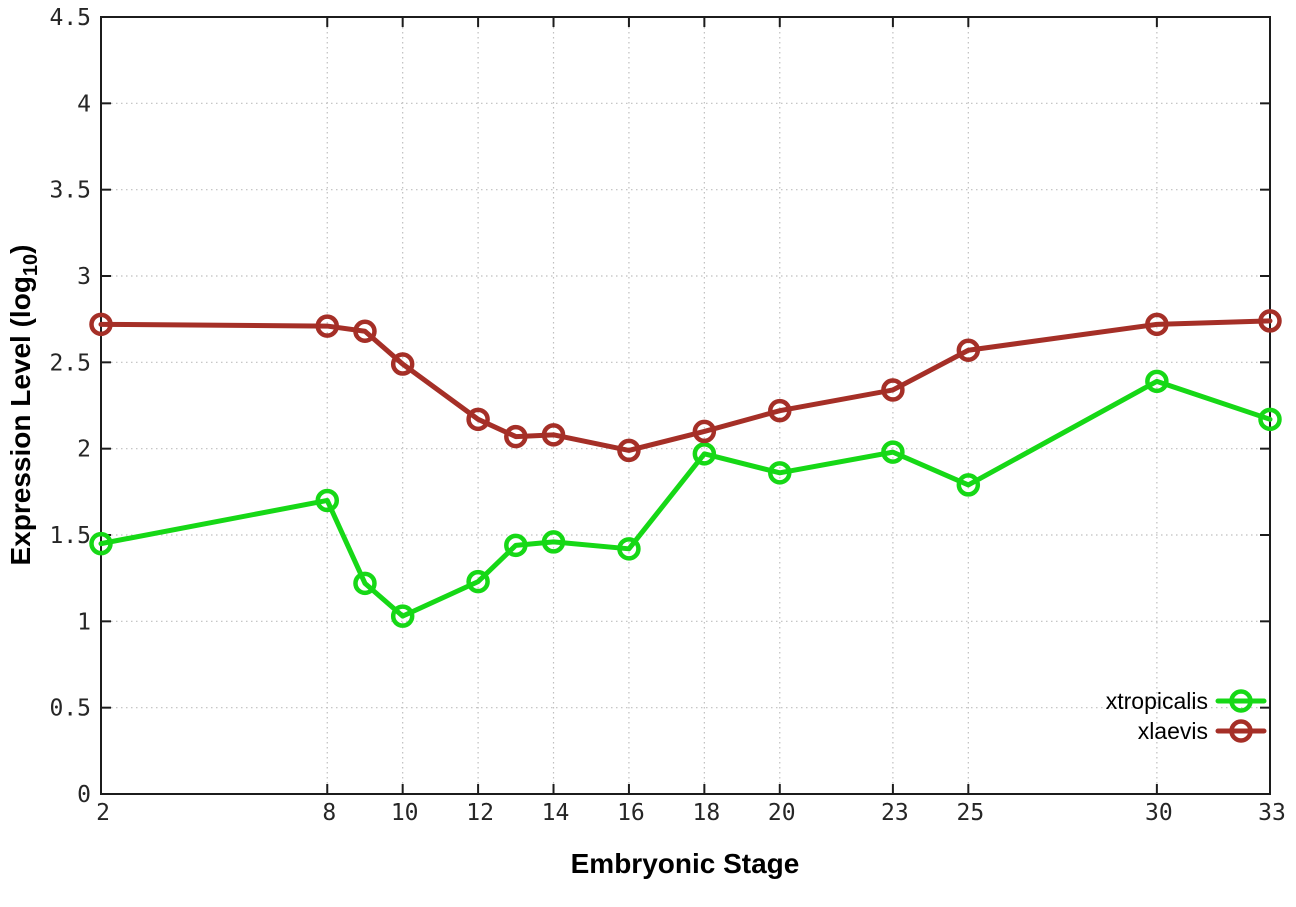 This screenshot has width=1296, height=907. I want to click on legend-entry-xlaevis: xlaevis, so click(1202, 731).